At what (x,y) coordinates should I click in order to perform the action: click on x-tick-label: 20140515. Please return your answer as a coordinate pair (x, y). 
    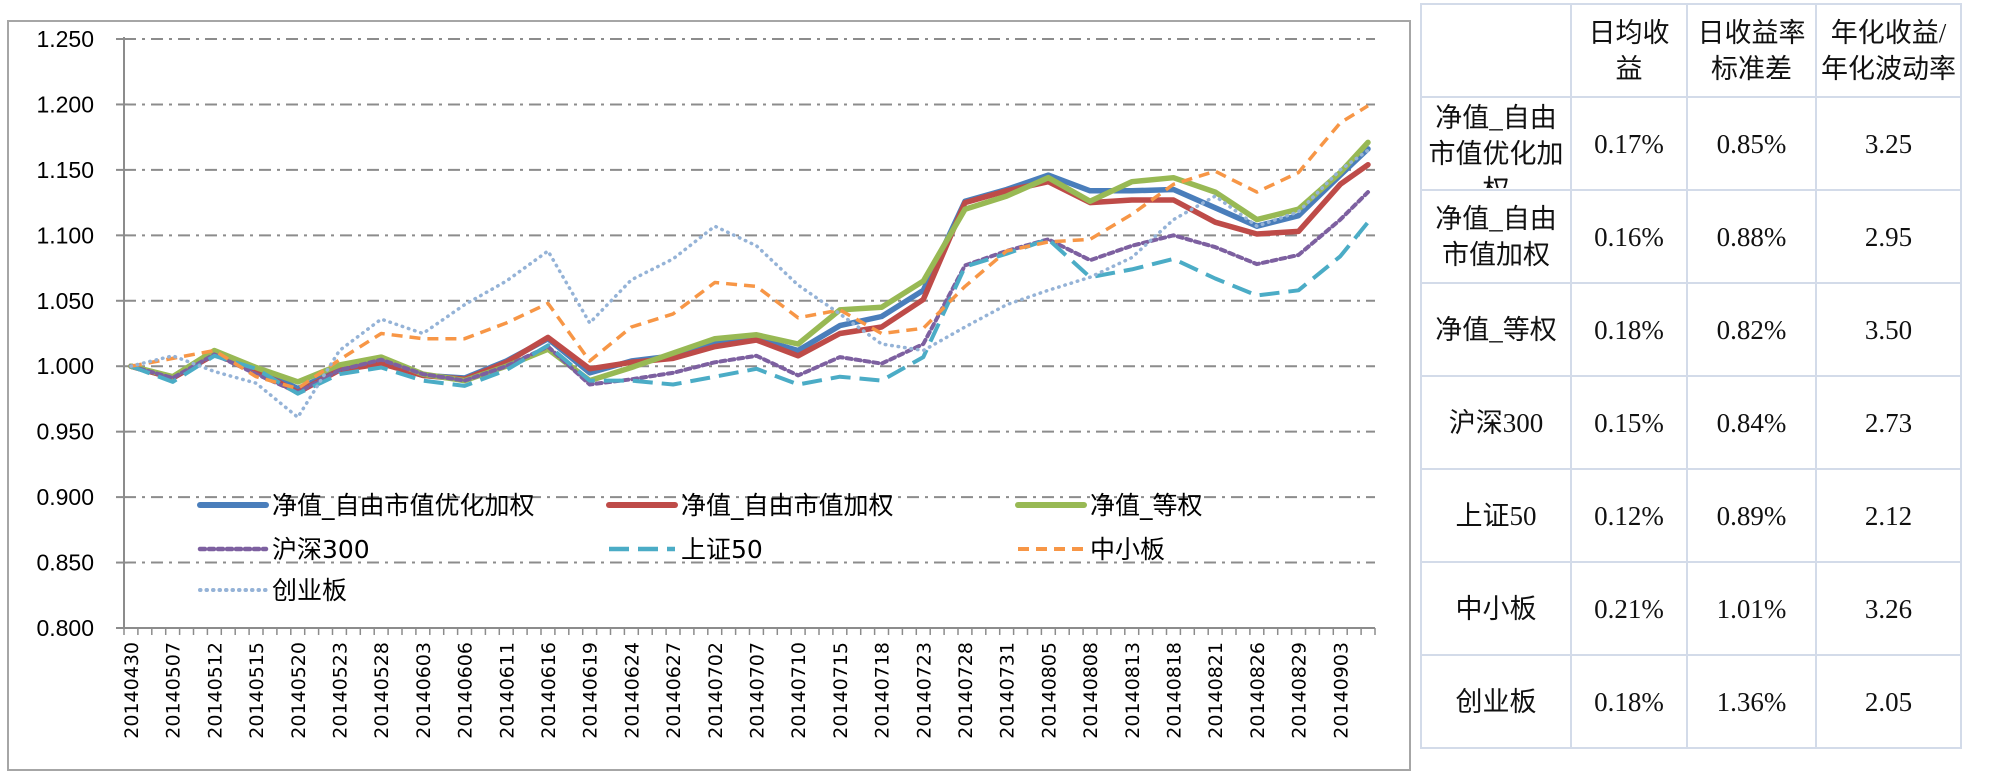
    Looking at the image, I should click on (257, 690).